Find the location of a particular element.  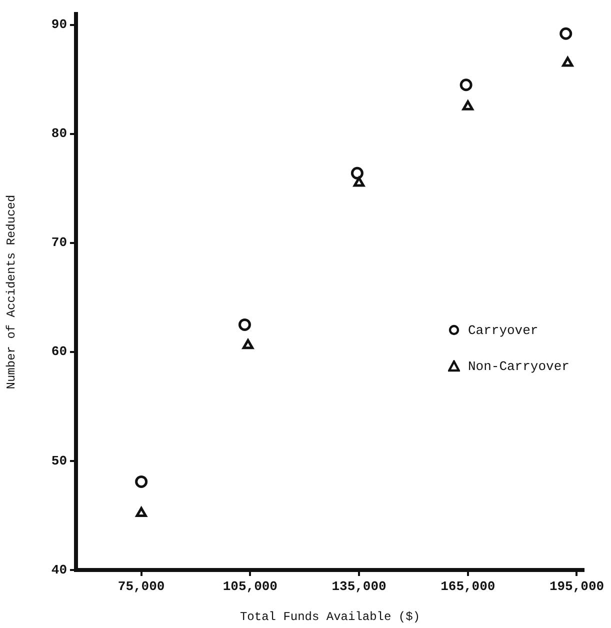

y-tick-label: 80 is located at coordinates (59, 134).